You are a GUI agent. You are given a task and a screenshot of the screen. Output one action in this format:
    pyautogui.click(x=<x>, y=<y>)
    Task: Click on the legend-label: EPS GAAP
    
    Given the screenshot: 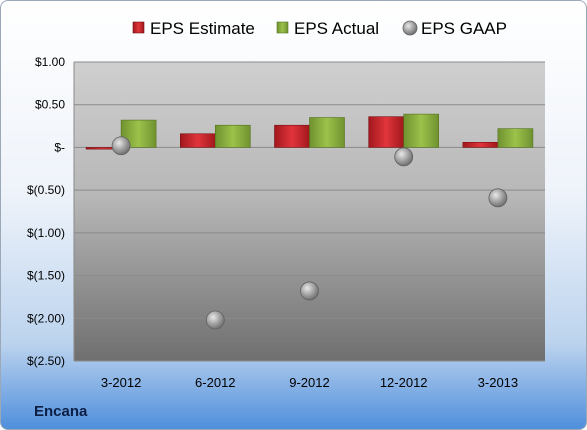 What is the action you would take?
    pyautogui.click(x=464, y=28)
    